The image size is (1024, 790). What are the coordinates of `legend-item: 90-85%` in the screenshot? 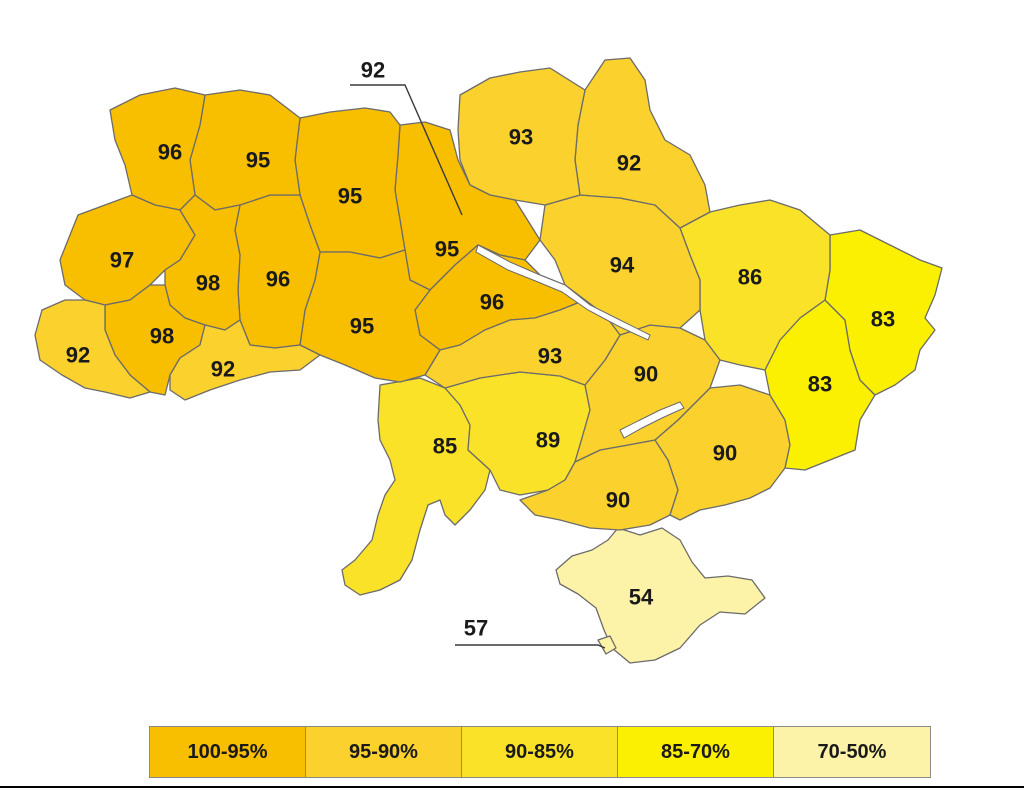 It's located at (540, 752).